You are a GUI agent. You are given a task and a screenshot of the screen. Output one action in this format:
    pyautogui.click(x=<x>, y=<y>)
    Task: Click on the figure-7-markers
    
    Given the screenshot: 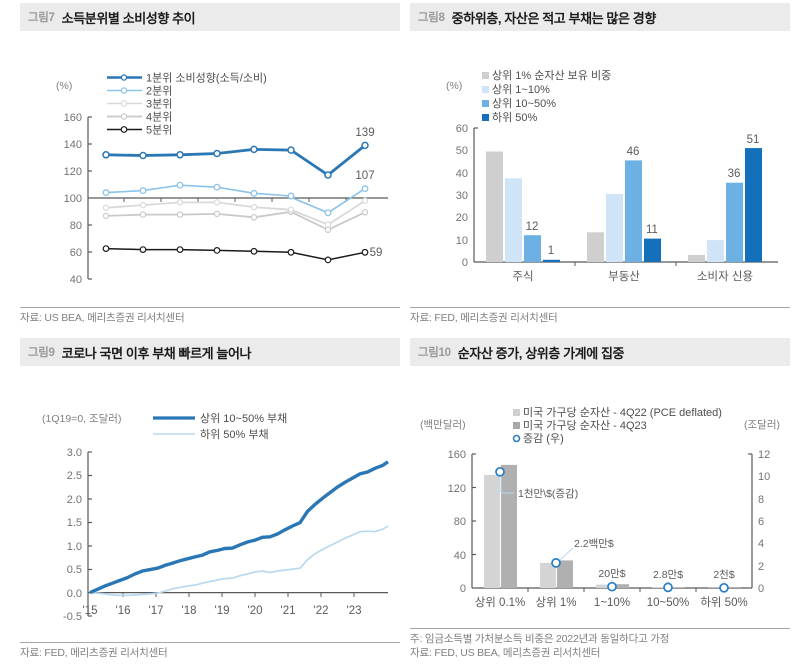 What is the action you would take?
    pyautogui.click(x=235, y=202)
    